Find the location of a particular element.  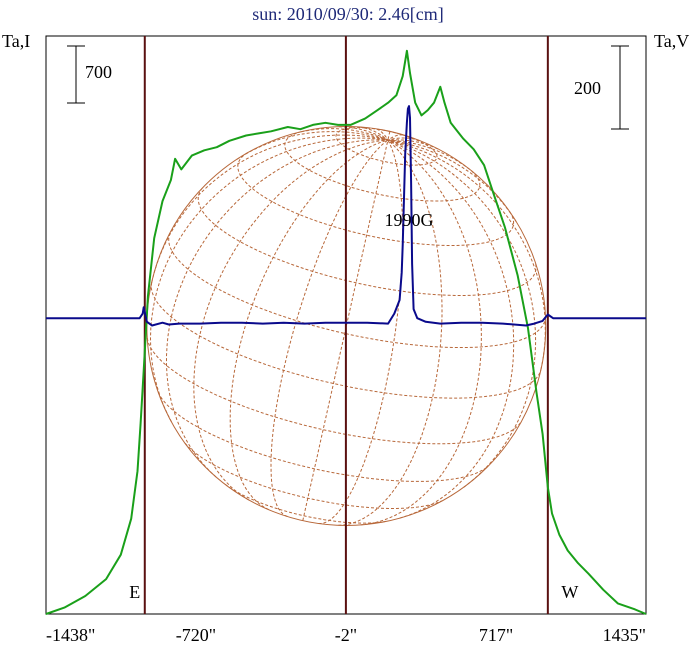

west-limb-label: W is located at coordinates (569, 592).